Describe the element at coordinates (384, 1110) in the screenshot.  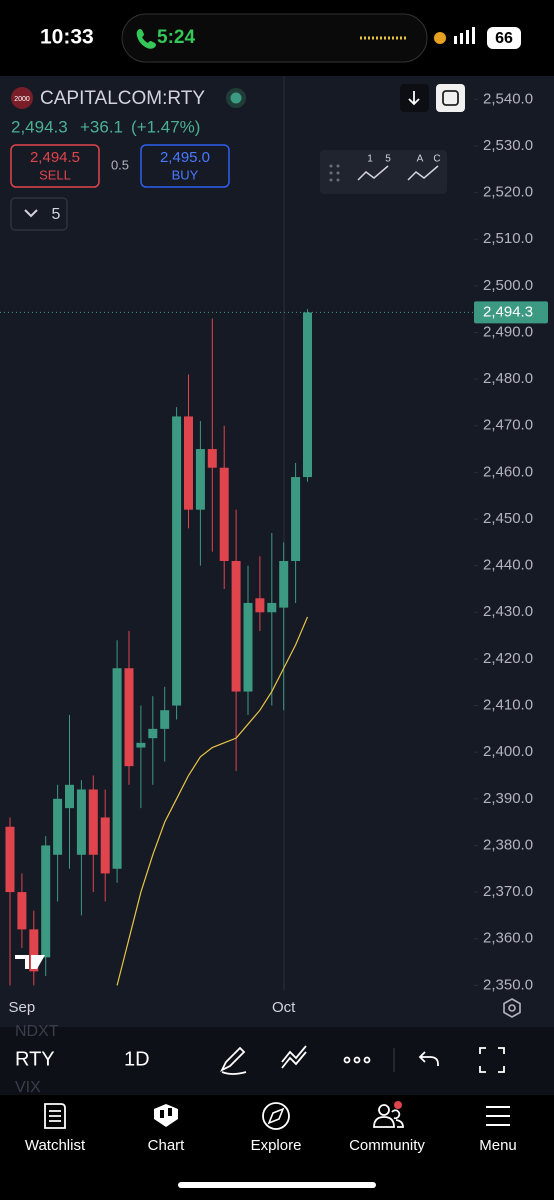
I see `community-icon` at that location.